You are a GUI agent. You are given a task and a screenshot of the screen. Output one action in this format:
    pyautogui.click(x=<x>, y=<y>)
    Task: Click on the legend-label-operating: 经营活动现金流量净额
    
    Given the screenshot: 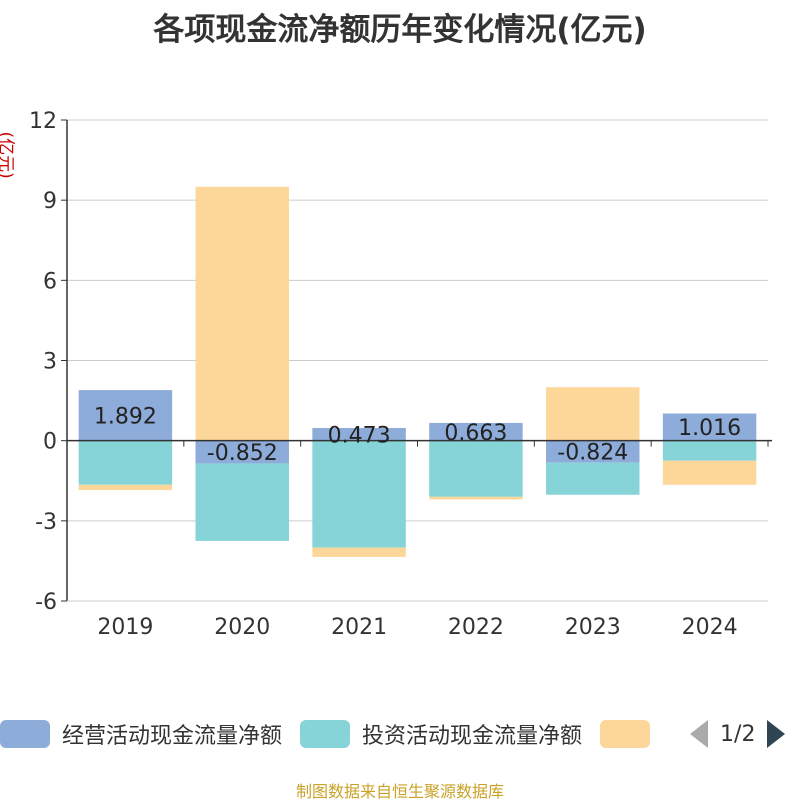 What is the action you would take?
    pyautogui.click(x=172, y=736)
    